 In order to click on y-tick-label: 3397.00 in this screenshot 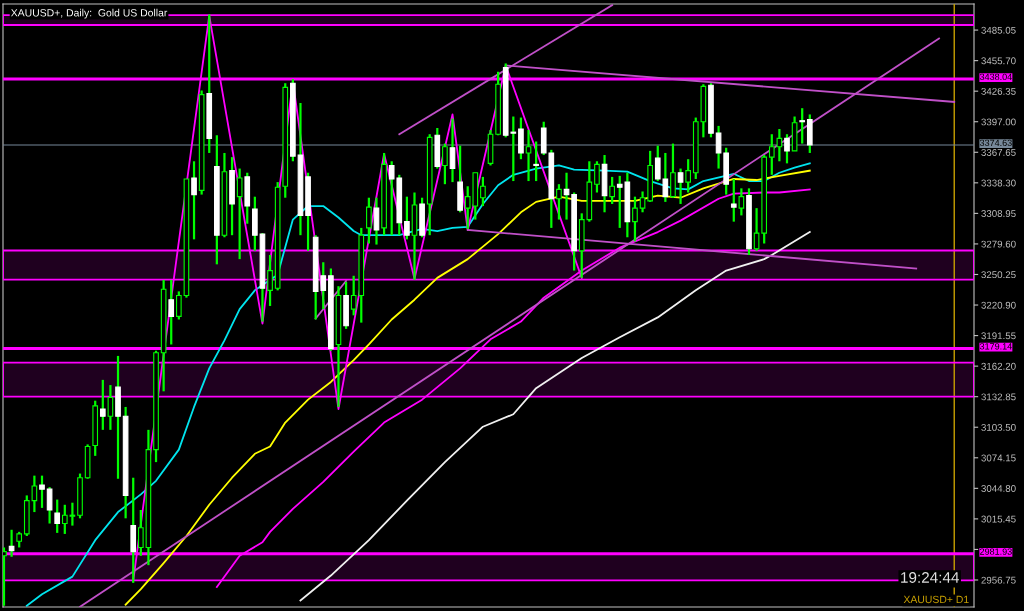, I will do `click(998, 122)`.